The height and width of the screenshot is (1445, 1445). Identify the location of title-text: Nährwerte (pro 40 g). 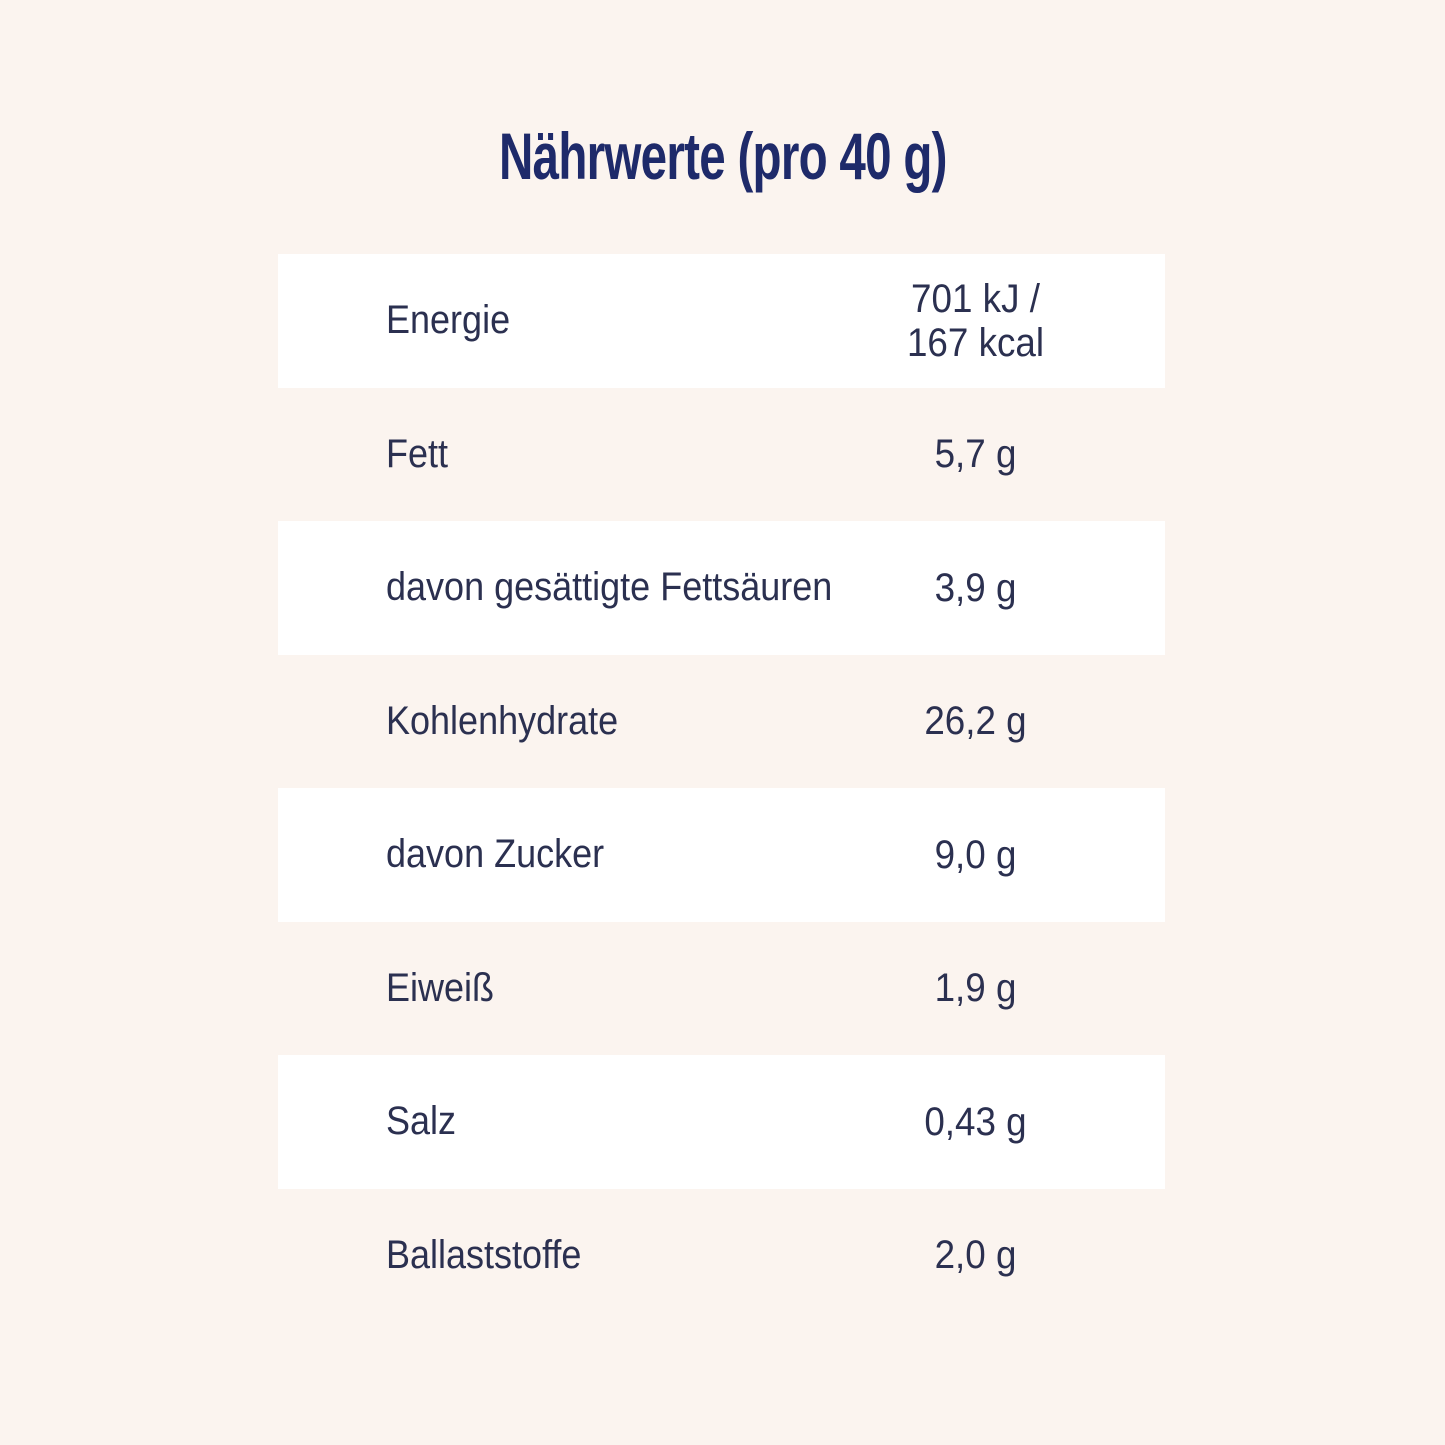
(722, 156).